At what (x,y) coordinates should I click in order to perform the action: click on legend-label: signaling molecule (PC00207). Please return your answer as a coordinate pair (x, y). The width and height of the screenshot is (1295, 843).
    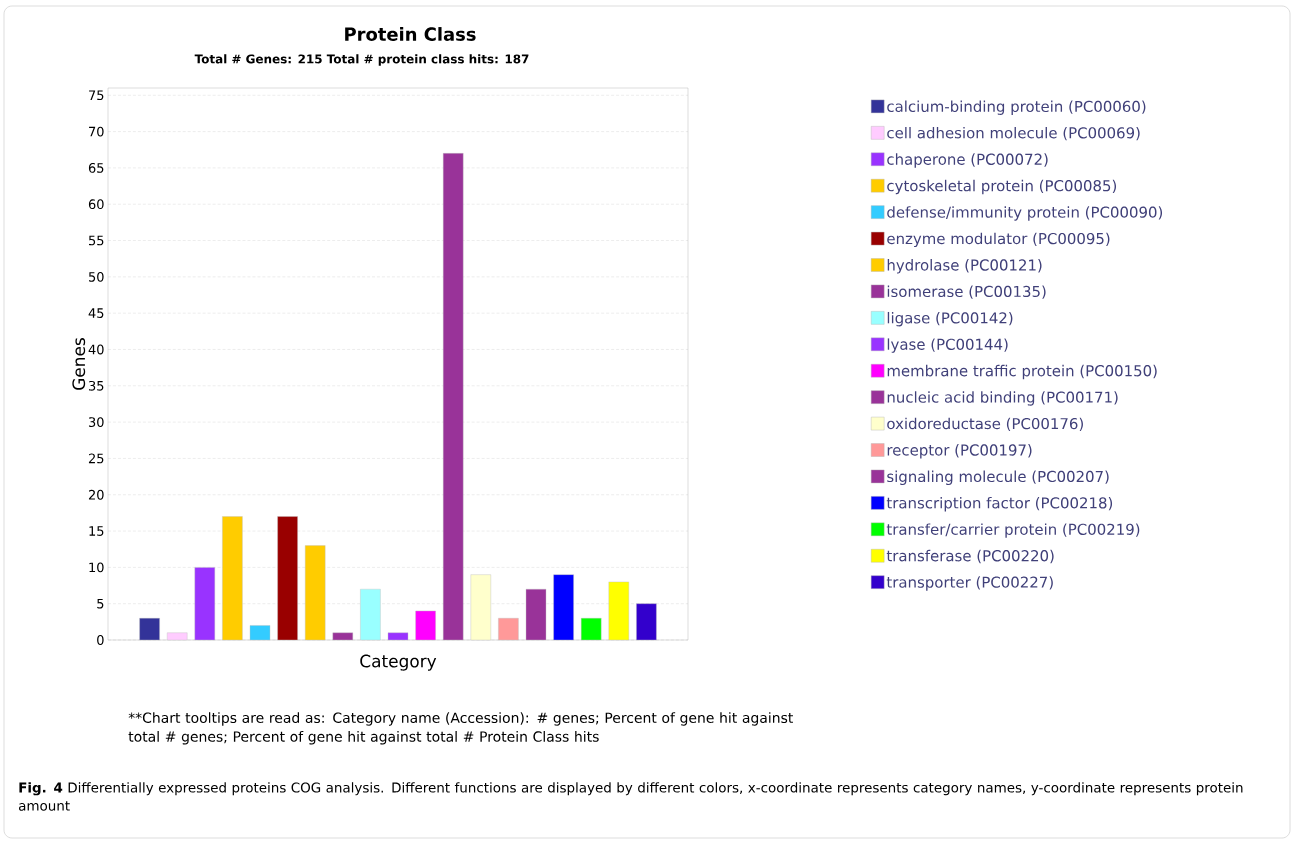
    Looking at the image, I should click on (998, 477).